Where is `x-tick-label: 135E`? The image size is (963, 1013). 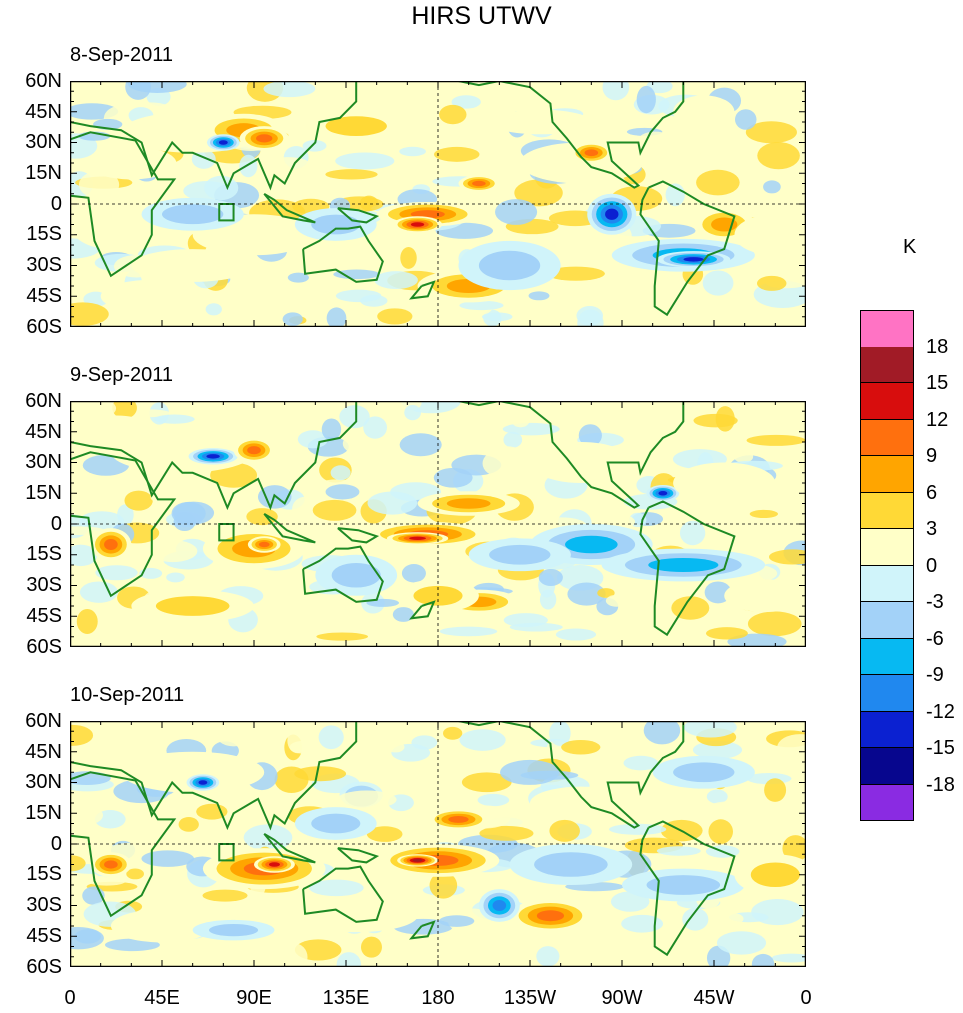
x-tick-label: 135E is located at coordinates (346, 998).